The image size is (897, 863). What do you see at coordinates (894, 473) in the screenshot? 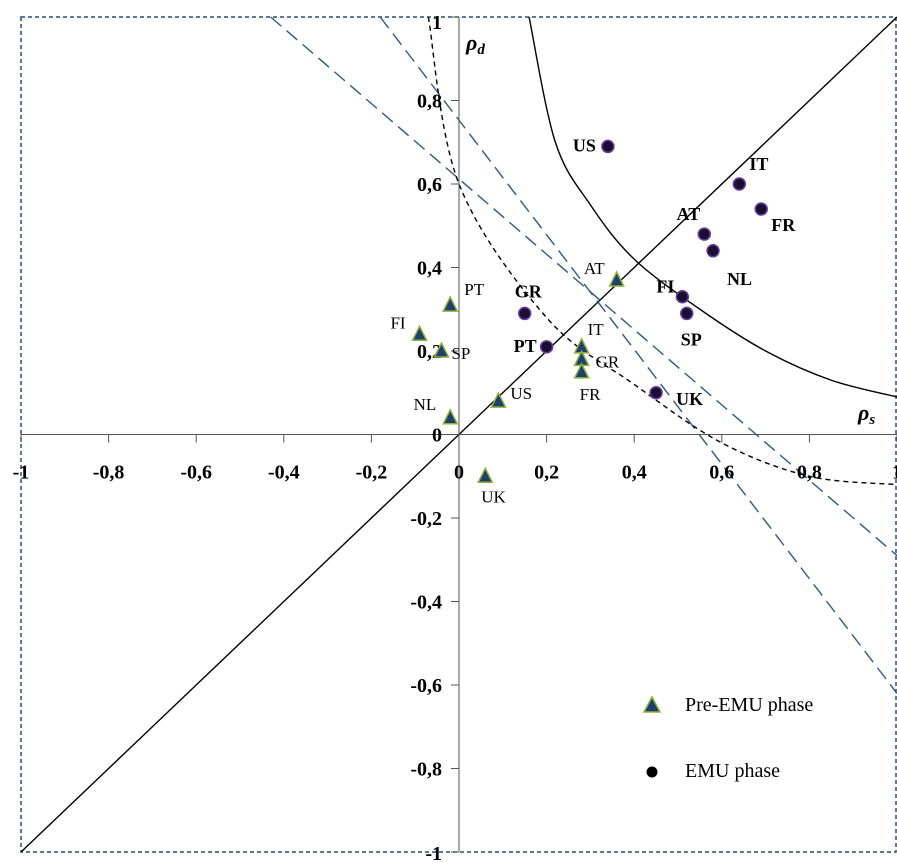
I see `x-tick-label: 1` at bounding box center [894, 473].